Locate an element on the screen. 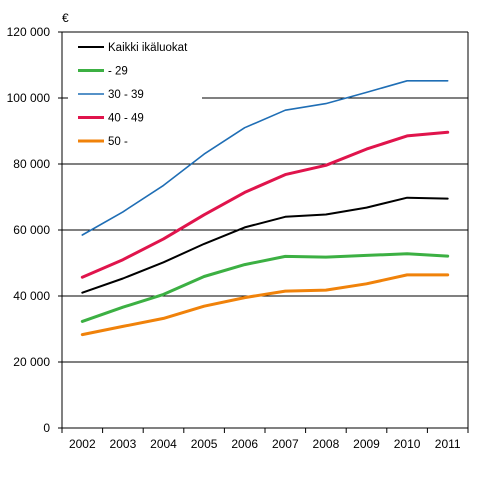 This screenshot has width=486, height=480. x-tick-label: 2007 is located at coordinates (285, 444).